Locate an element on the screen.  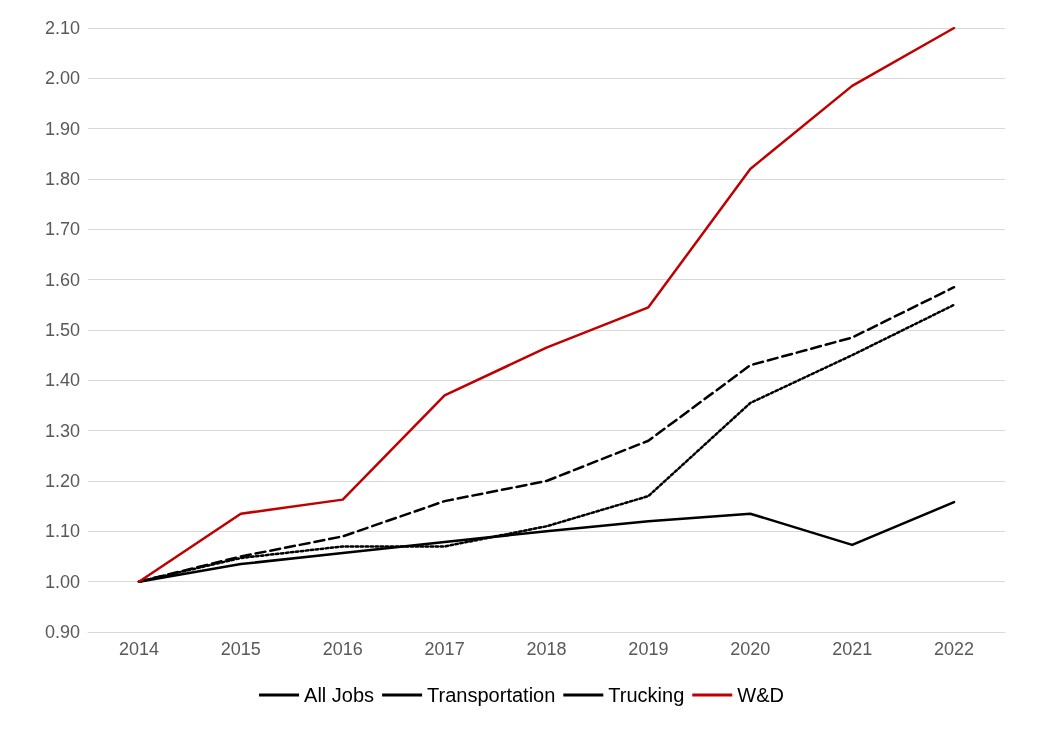
y-tick-label: 1.90 is located at coordinates (62, 128).